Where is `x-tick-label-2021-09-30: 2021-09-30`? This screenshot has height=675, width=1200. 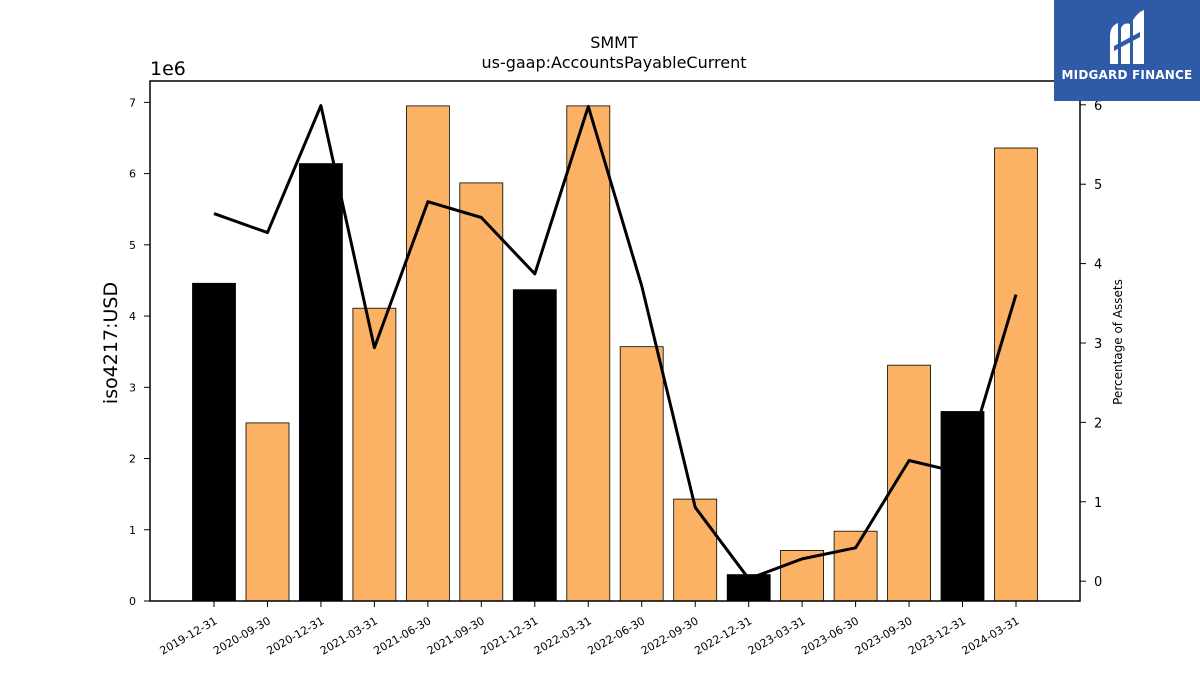
x-tick-label-2021-09-30: 2021-09-30 is located at coordinates (456, 635).